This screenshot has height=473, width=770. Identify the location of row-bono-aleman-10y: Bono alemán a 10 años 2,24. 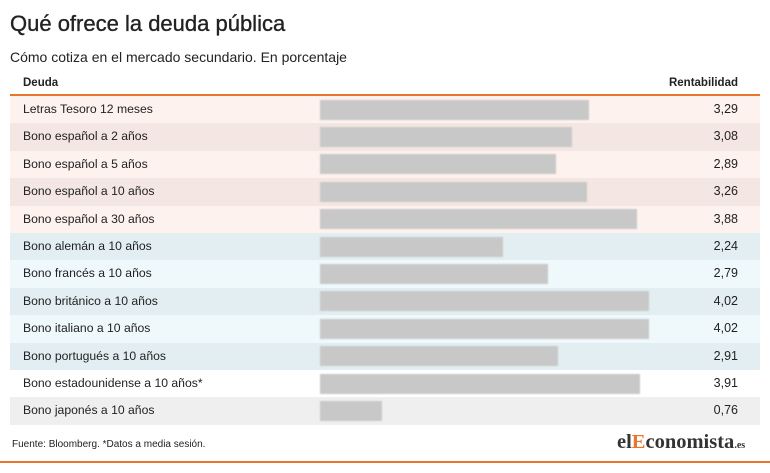
(385, 246).